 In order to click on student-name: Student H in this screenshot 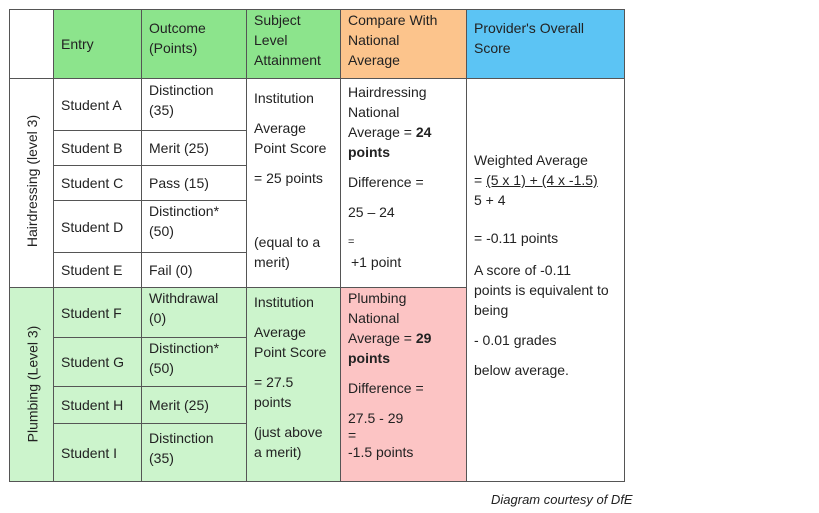, I will do `click(92, 405)`.